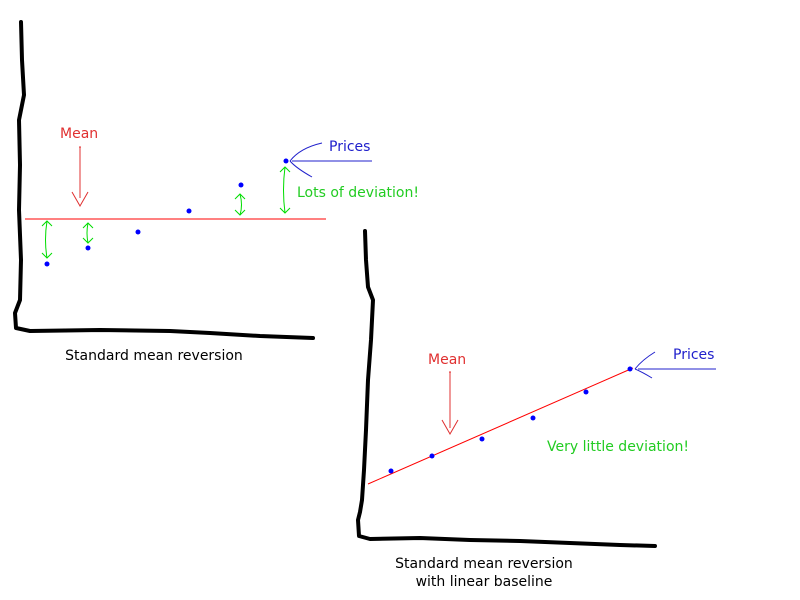 The width and height of the screenshot is (800, 600). Describe the element at coordinates (349, 147) in the screenshot. I see `left-prices-label: Prices` at that location.